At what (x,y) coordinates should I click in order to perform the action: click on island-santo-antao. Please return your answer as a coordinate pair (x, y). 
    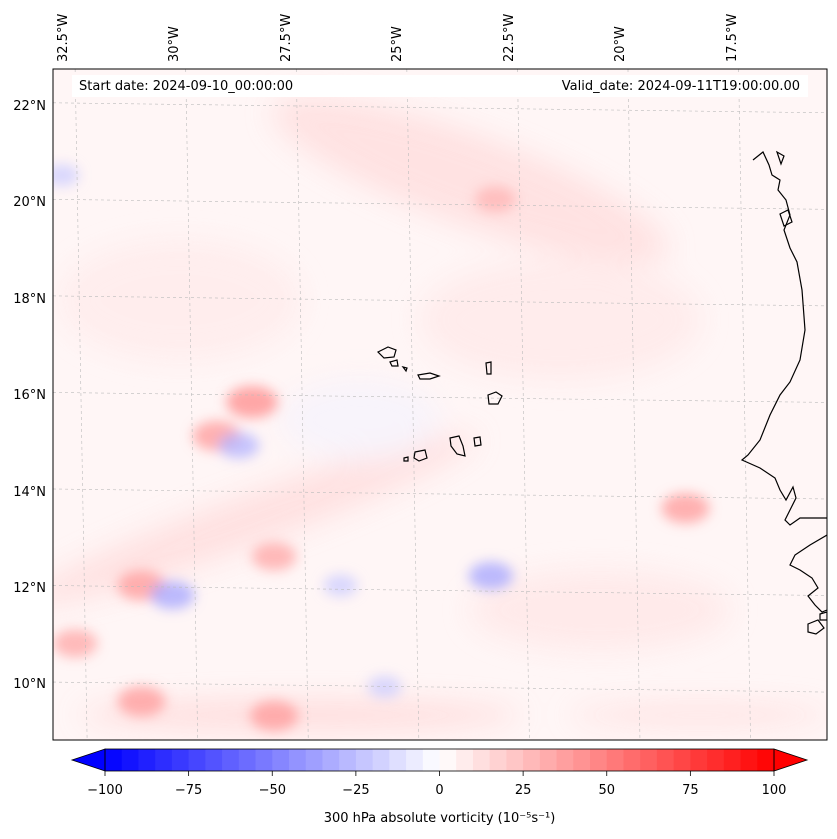
    Looking at the image, I should click on (386, 352).